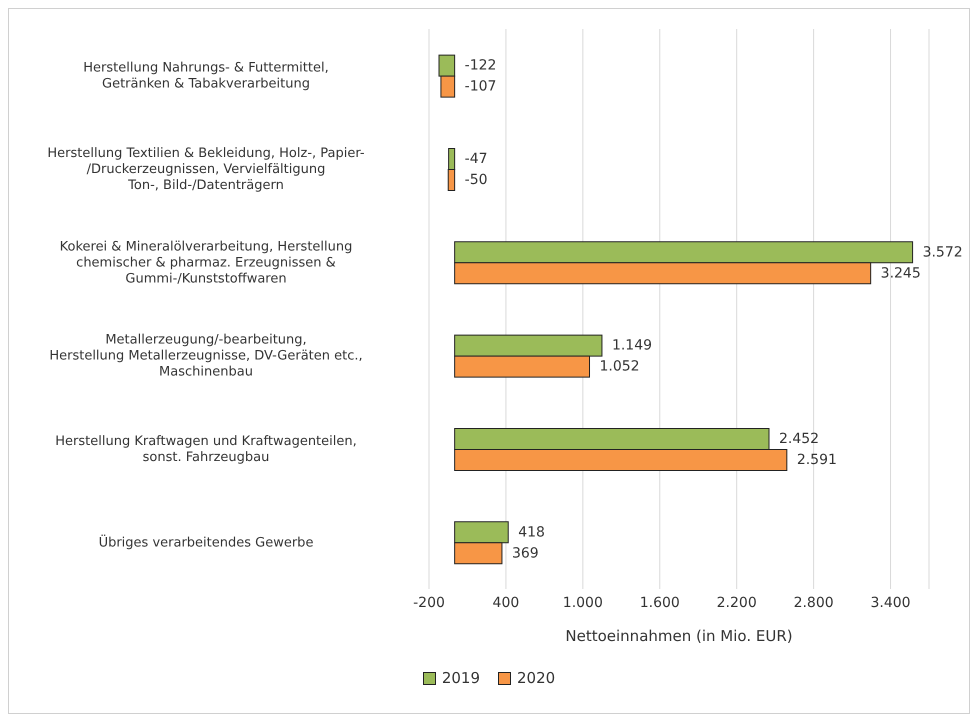 This screenshot has height=722, width=978. I want to click on data-label: 2.452, so click(799, 438).